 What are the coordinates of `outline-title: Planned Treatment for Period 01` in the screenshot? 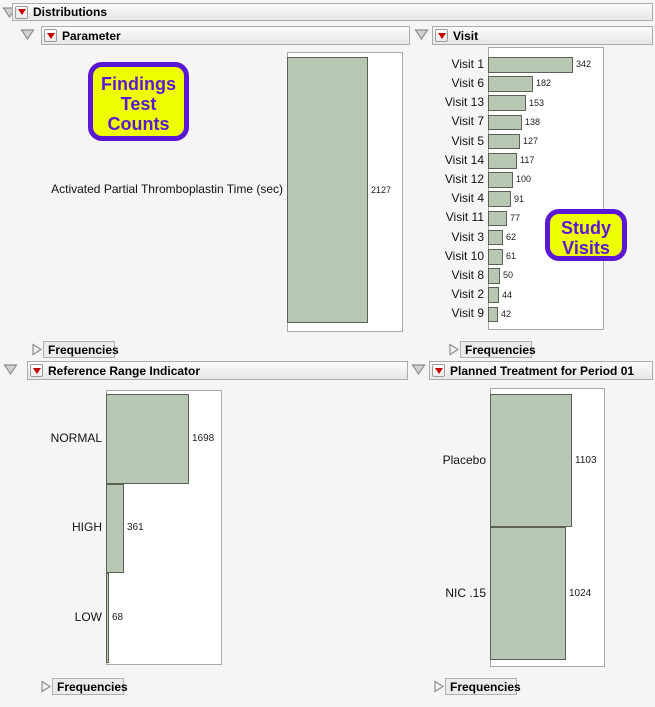 It's located at (542, 370).